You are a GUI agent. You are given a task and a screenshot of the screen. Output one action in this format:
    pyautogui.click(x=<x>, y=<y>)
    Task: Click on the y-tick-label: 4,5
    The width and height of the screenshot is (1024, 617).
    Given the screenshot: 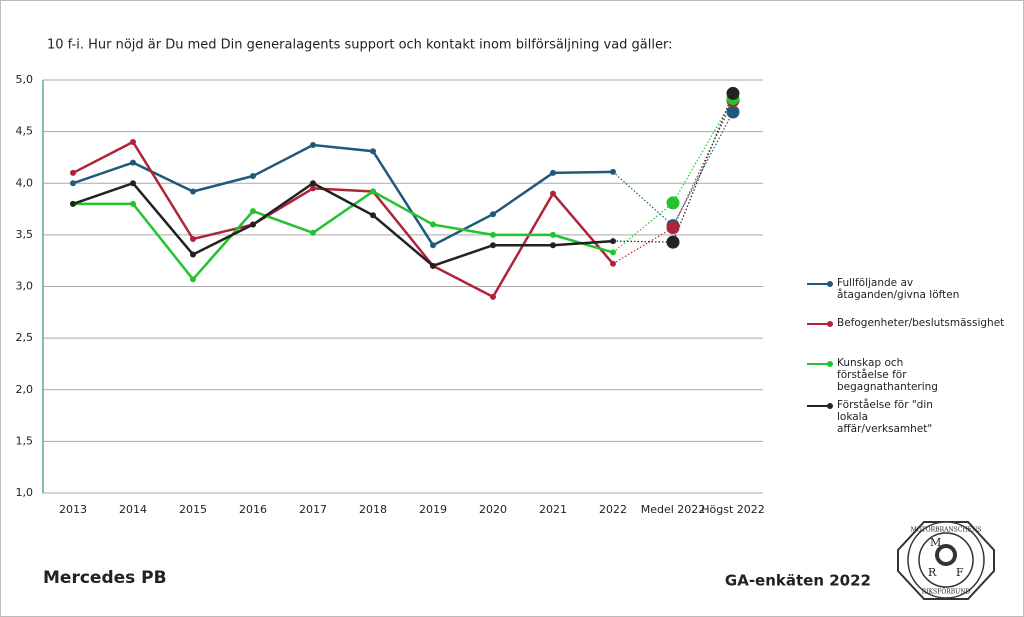 What is the action you would take?
    pyautogui.click(x=25, y=131)
    